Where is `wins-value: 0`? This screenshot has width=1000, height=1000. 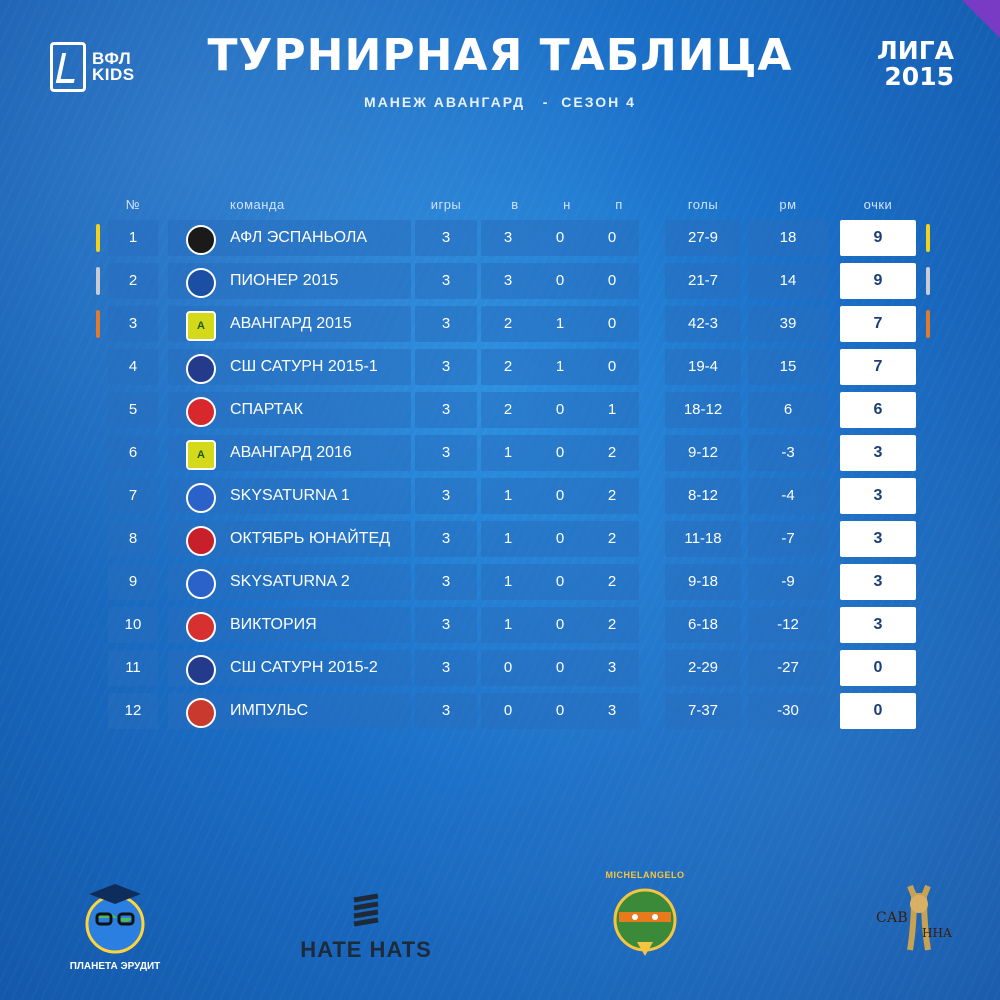
wins-value: 0 is located at coordinates (508, 710).